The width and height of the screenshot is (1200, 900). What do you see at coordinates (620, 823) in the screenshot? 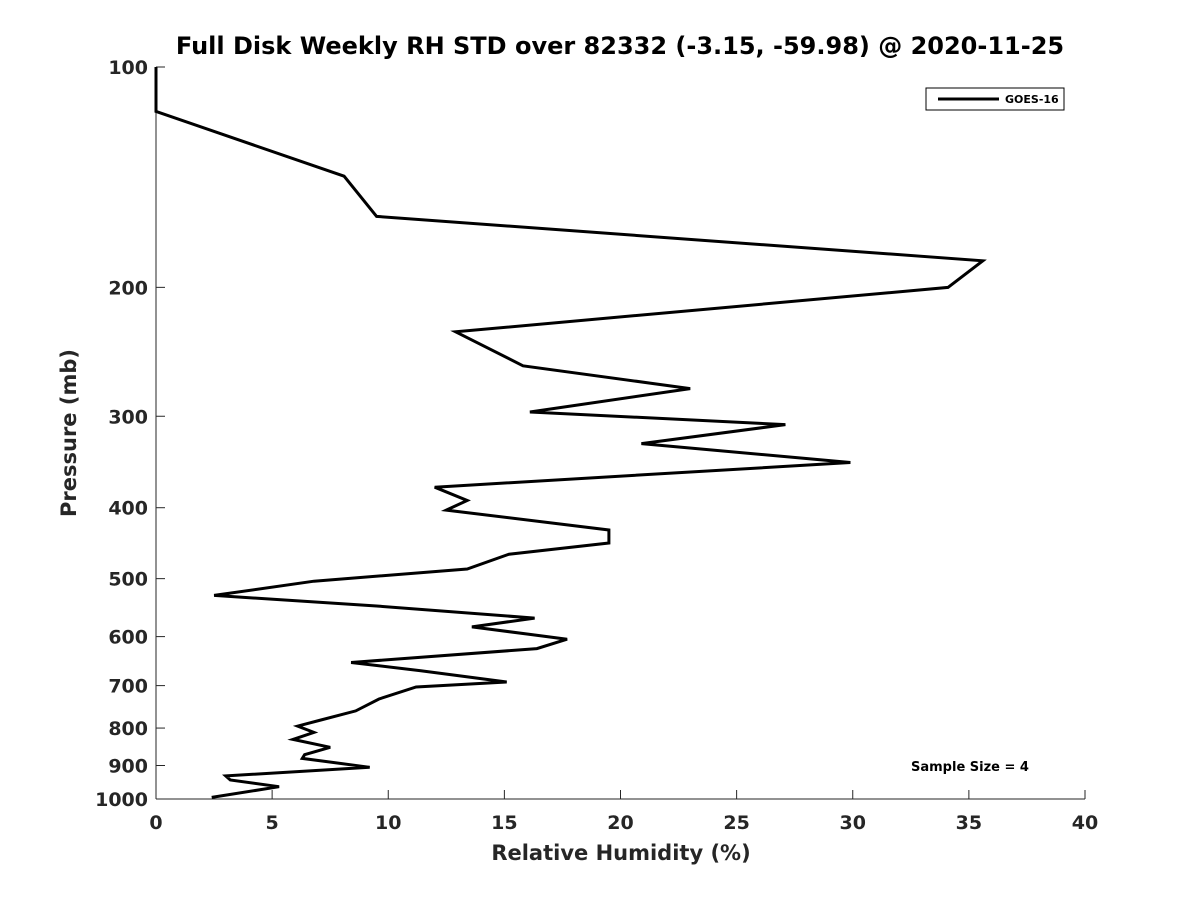
I see `x-tick-label-20: 20` at bounding box center [620, 823].